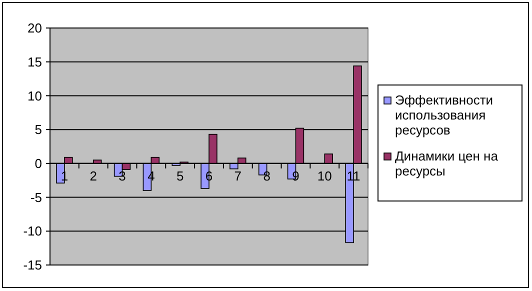 The width and height of the screenshot is (532, 291). Describe the element at coordinates (447, 163) in the screenshot. I see `legend-label: Динамики цен на ресурсы` at that location.